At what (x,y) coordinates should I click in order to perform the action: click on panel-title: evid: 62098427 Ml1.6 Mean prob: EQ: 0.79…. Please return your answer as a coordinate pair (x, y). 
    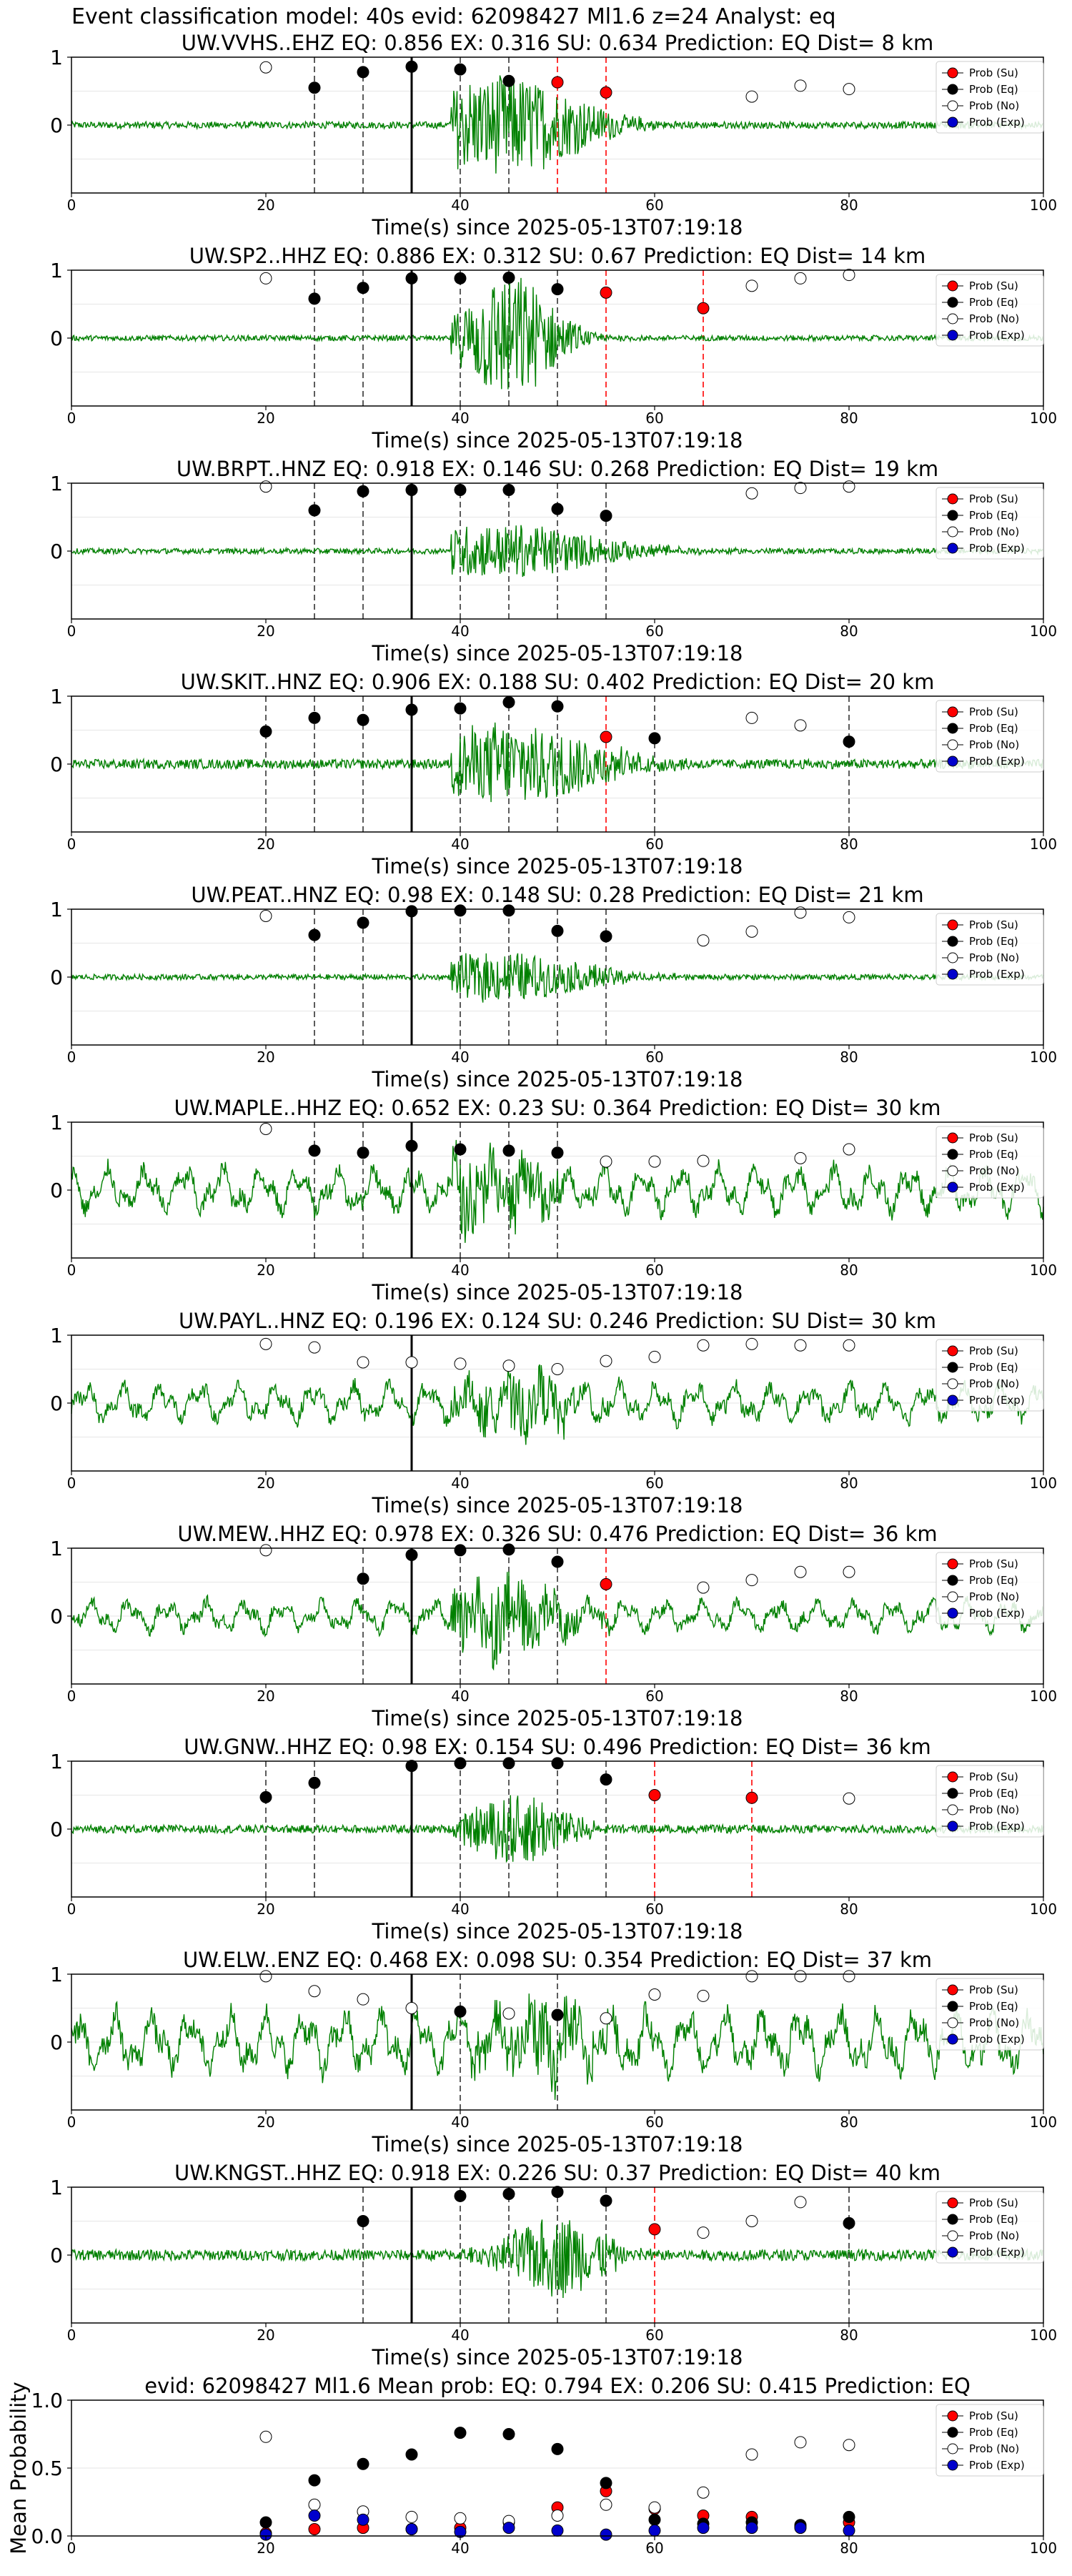
    Looking at the image, I should click on (557, 2386).